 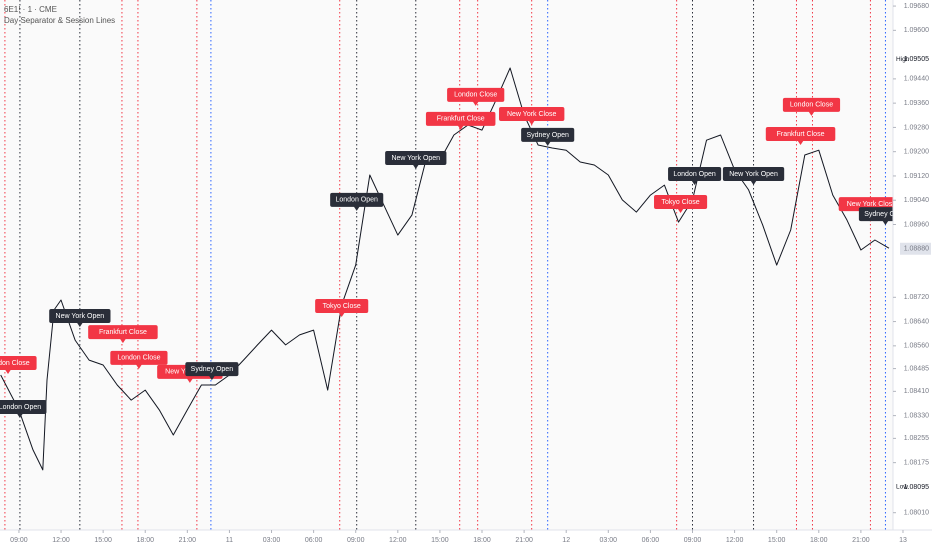 I want to click on label-text: New York Open, so click(x=80, y=316).